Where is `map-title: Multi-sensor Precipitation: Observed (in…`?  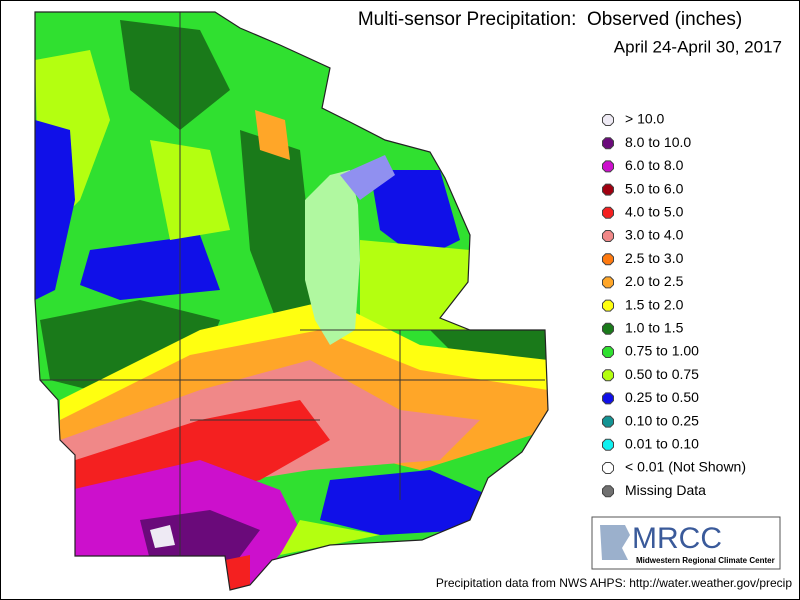
map-title: Multi-sensor Precipitation: Observed (in… is located at coordinates (550, 19).